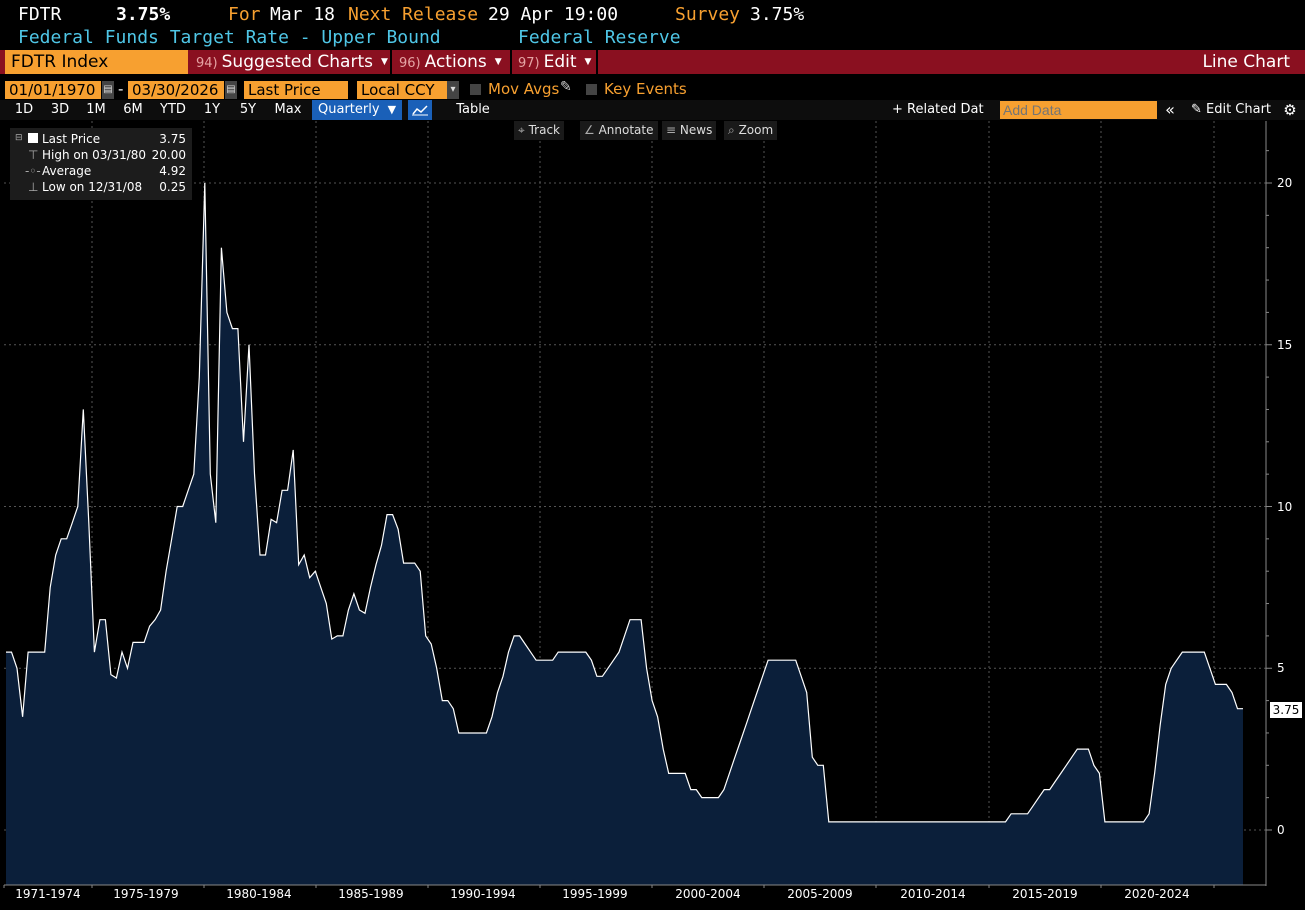 This screenshot has width=1305, height=910. Describe the element at coordinates (609, 886) in the screenshot. I see `x-tick-marks` at that location.